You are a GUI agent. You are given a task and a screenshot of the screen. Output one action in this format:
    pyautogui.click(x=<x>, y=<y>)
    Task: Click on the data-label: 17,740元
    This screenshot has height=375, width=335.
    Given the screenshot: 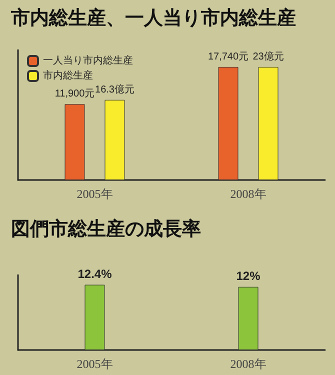 What is the action you would take?
    pyautogui.click(x=228, y=56)
    